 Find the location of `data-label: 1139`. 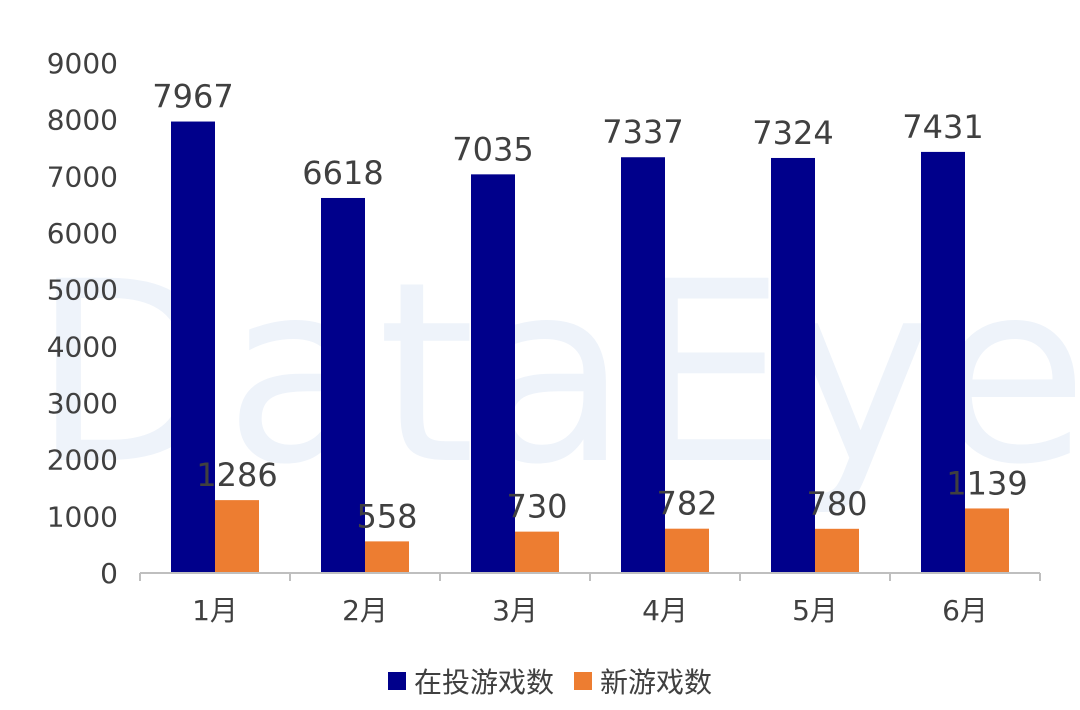

data-label: 1139 is located at coordinates (986, 483).